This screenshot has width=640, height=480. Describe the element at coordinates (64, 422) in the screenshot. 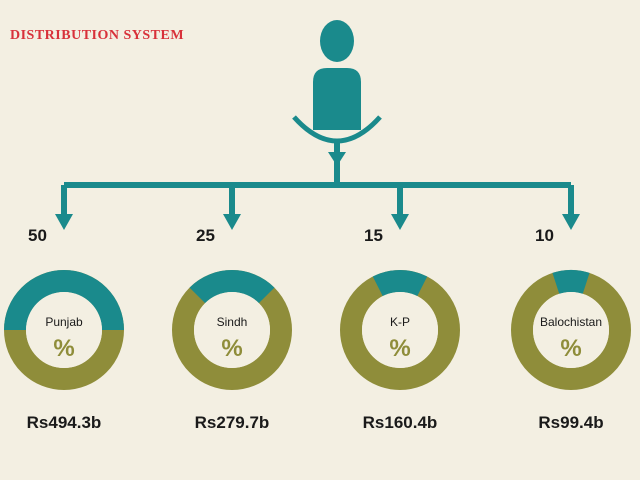

I see `amount-label: Rs494.3b` at that location.